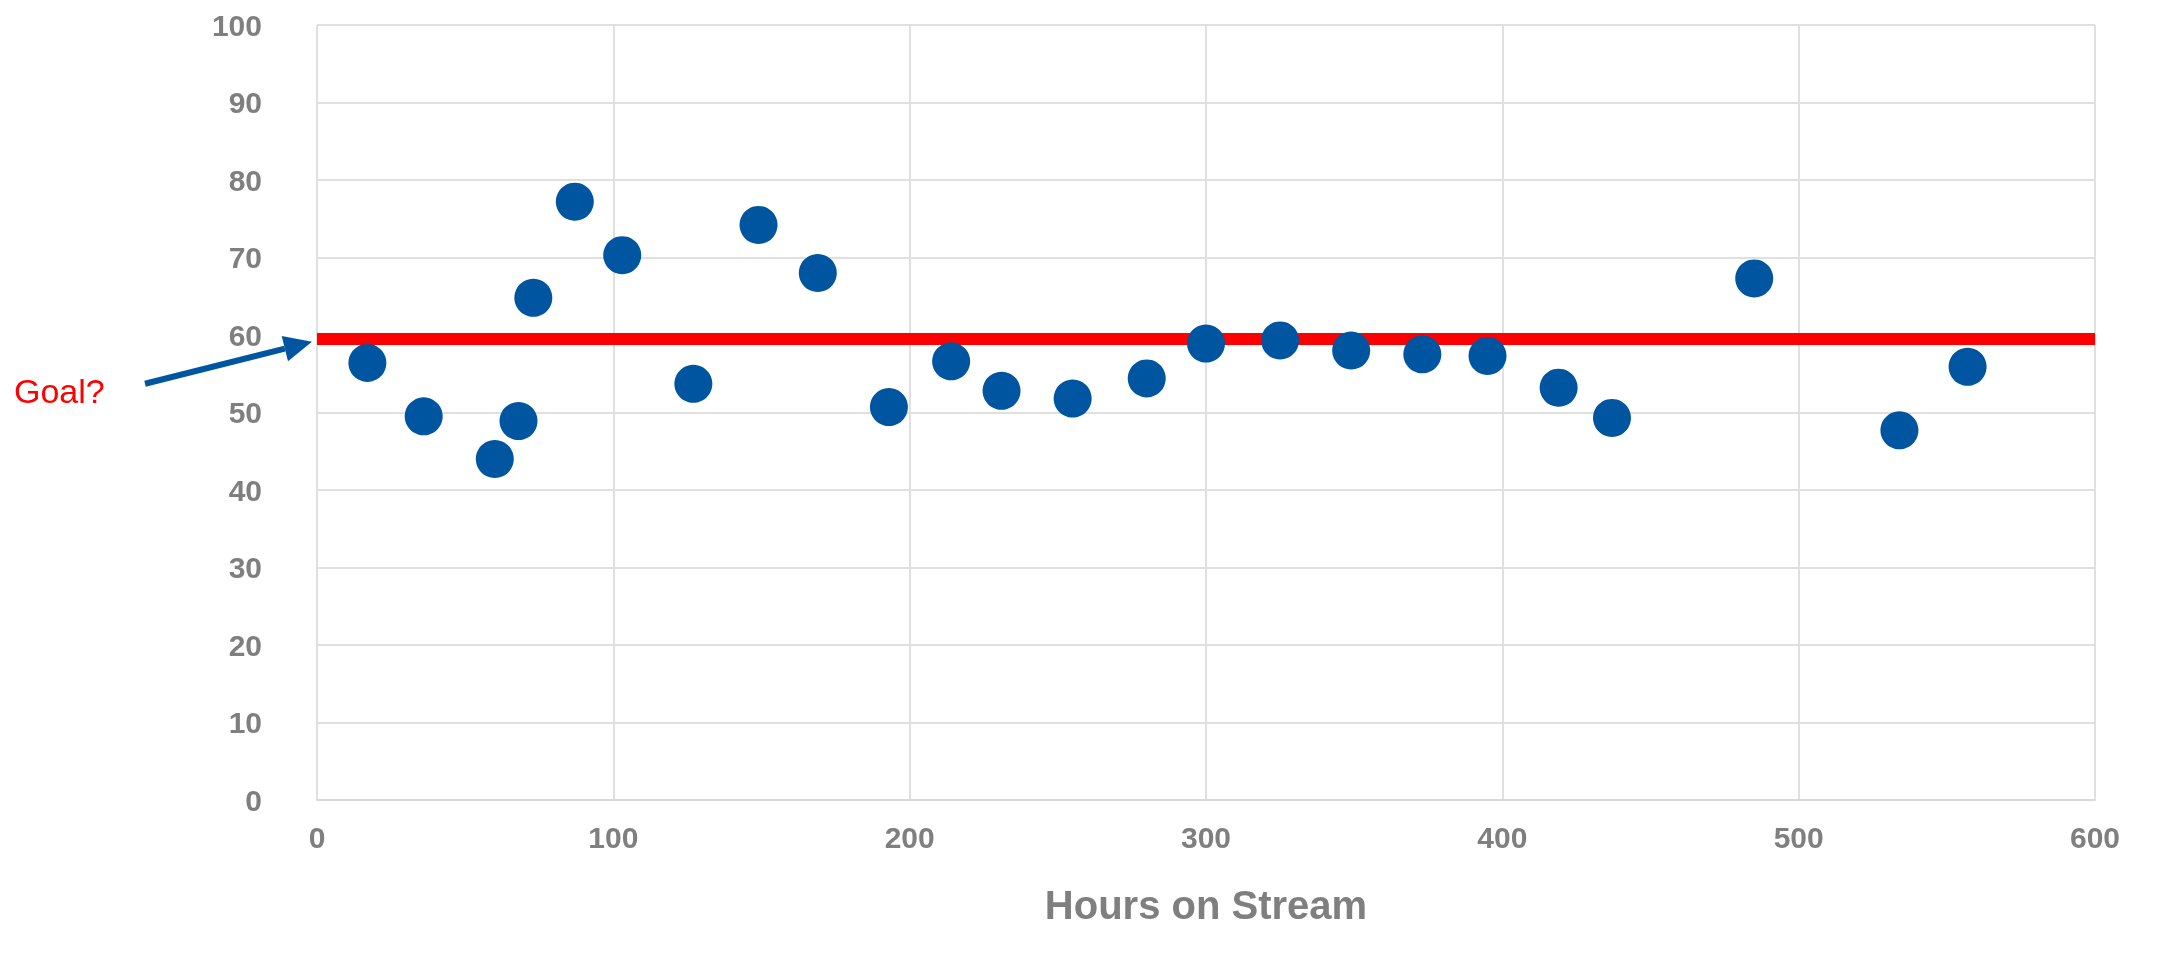 This screenshot has height=953, width=2164. I want to click on y-tick-label: 40, so click(245, 490).